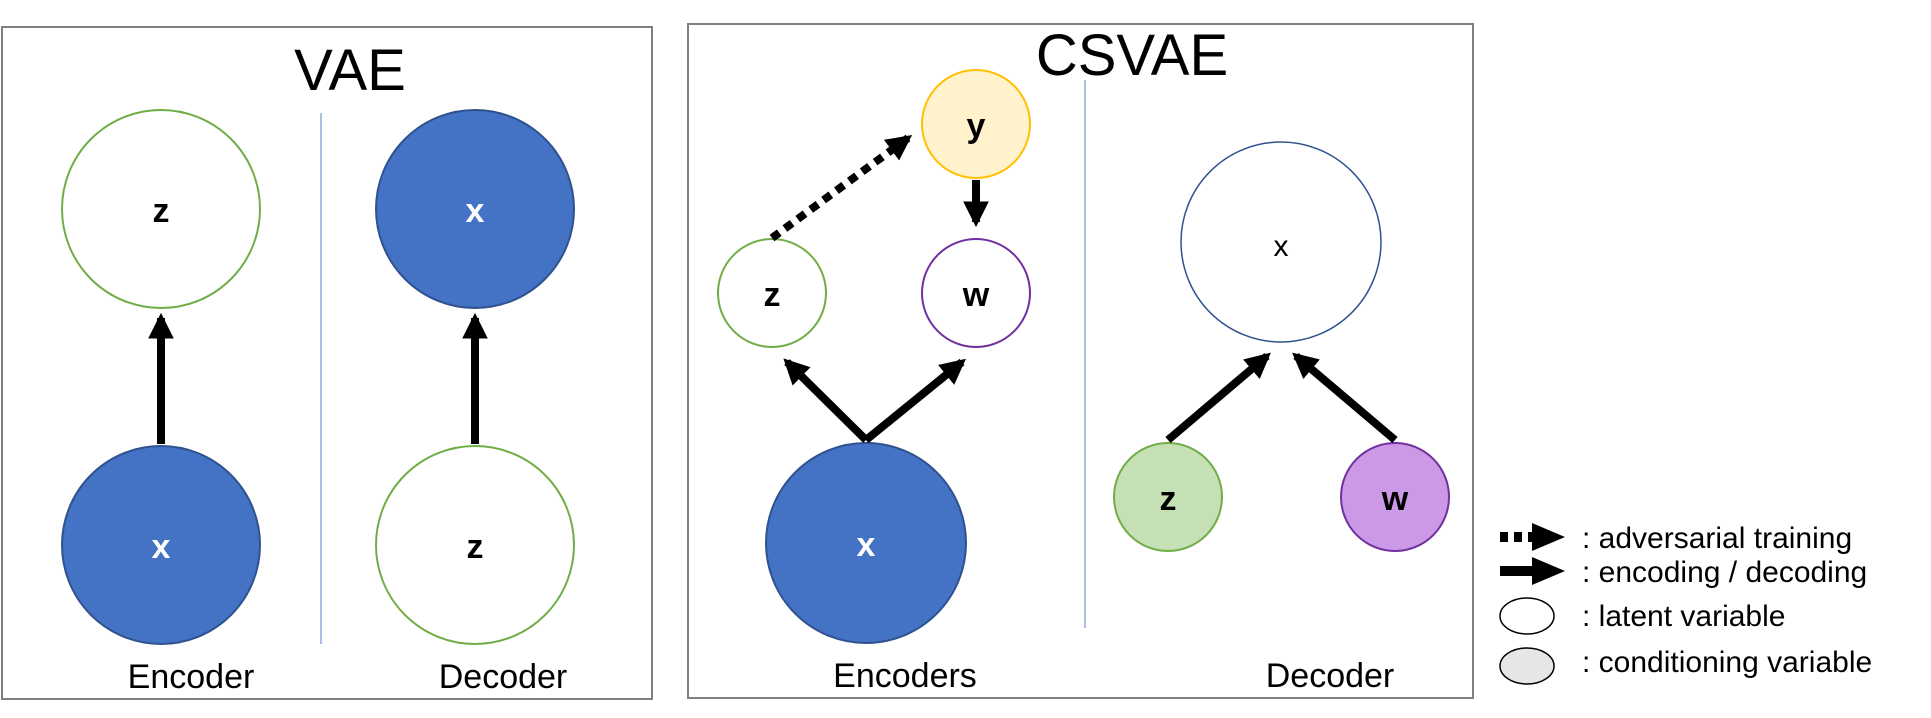 This screenshot has width=1931, height=718. I want to click on csvae-encoder-w-label: w, so click(976, 295).